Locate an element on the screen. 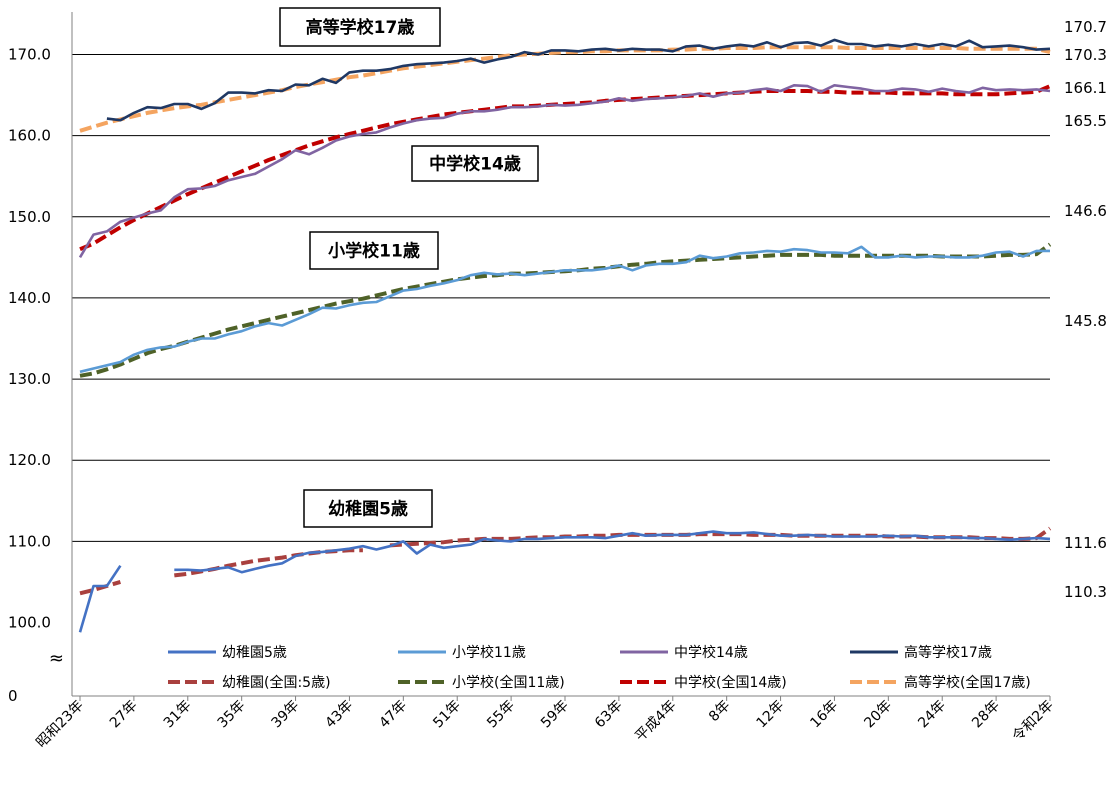 The width and height of the screenshot is (1120, 789). y-tick-label: 160.0 is located at coordinates (29, 136).